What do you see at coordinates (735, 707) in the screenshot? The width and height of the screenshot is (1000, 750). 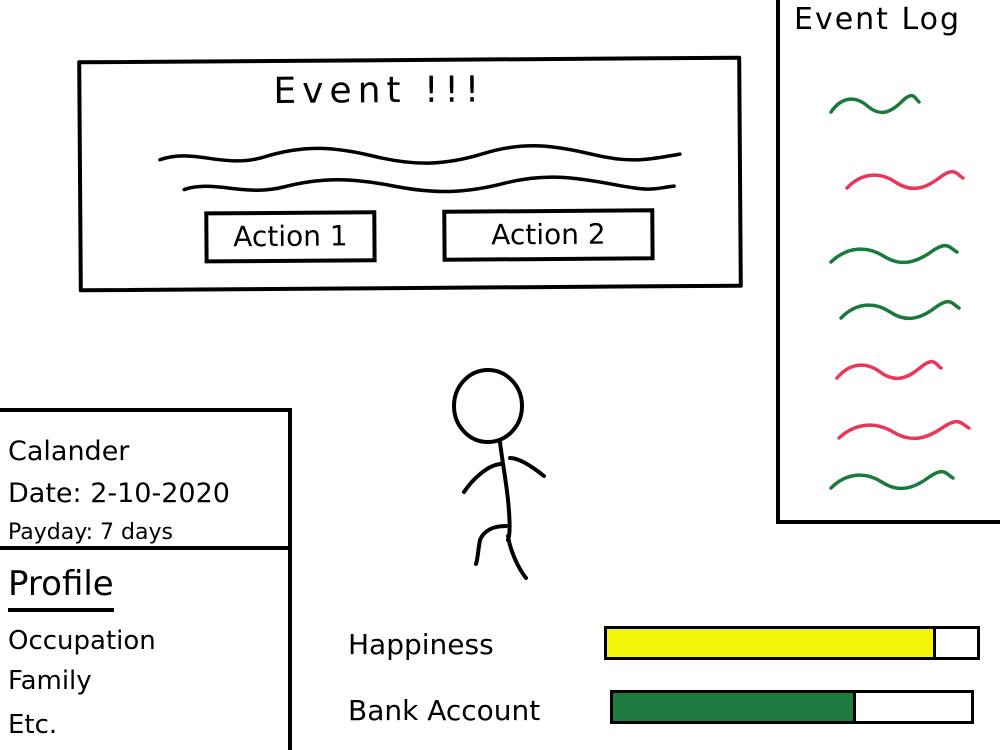 I see `bank-account-bar-fill` at bounding box center [735, 707].